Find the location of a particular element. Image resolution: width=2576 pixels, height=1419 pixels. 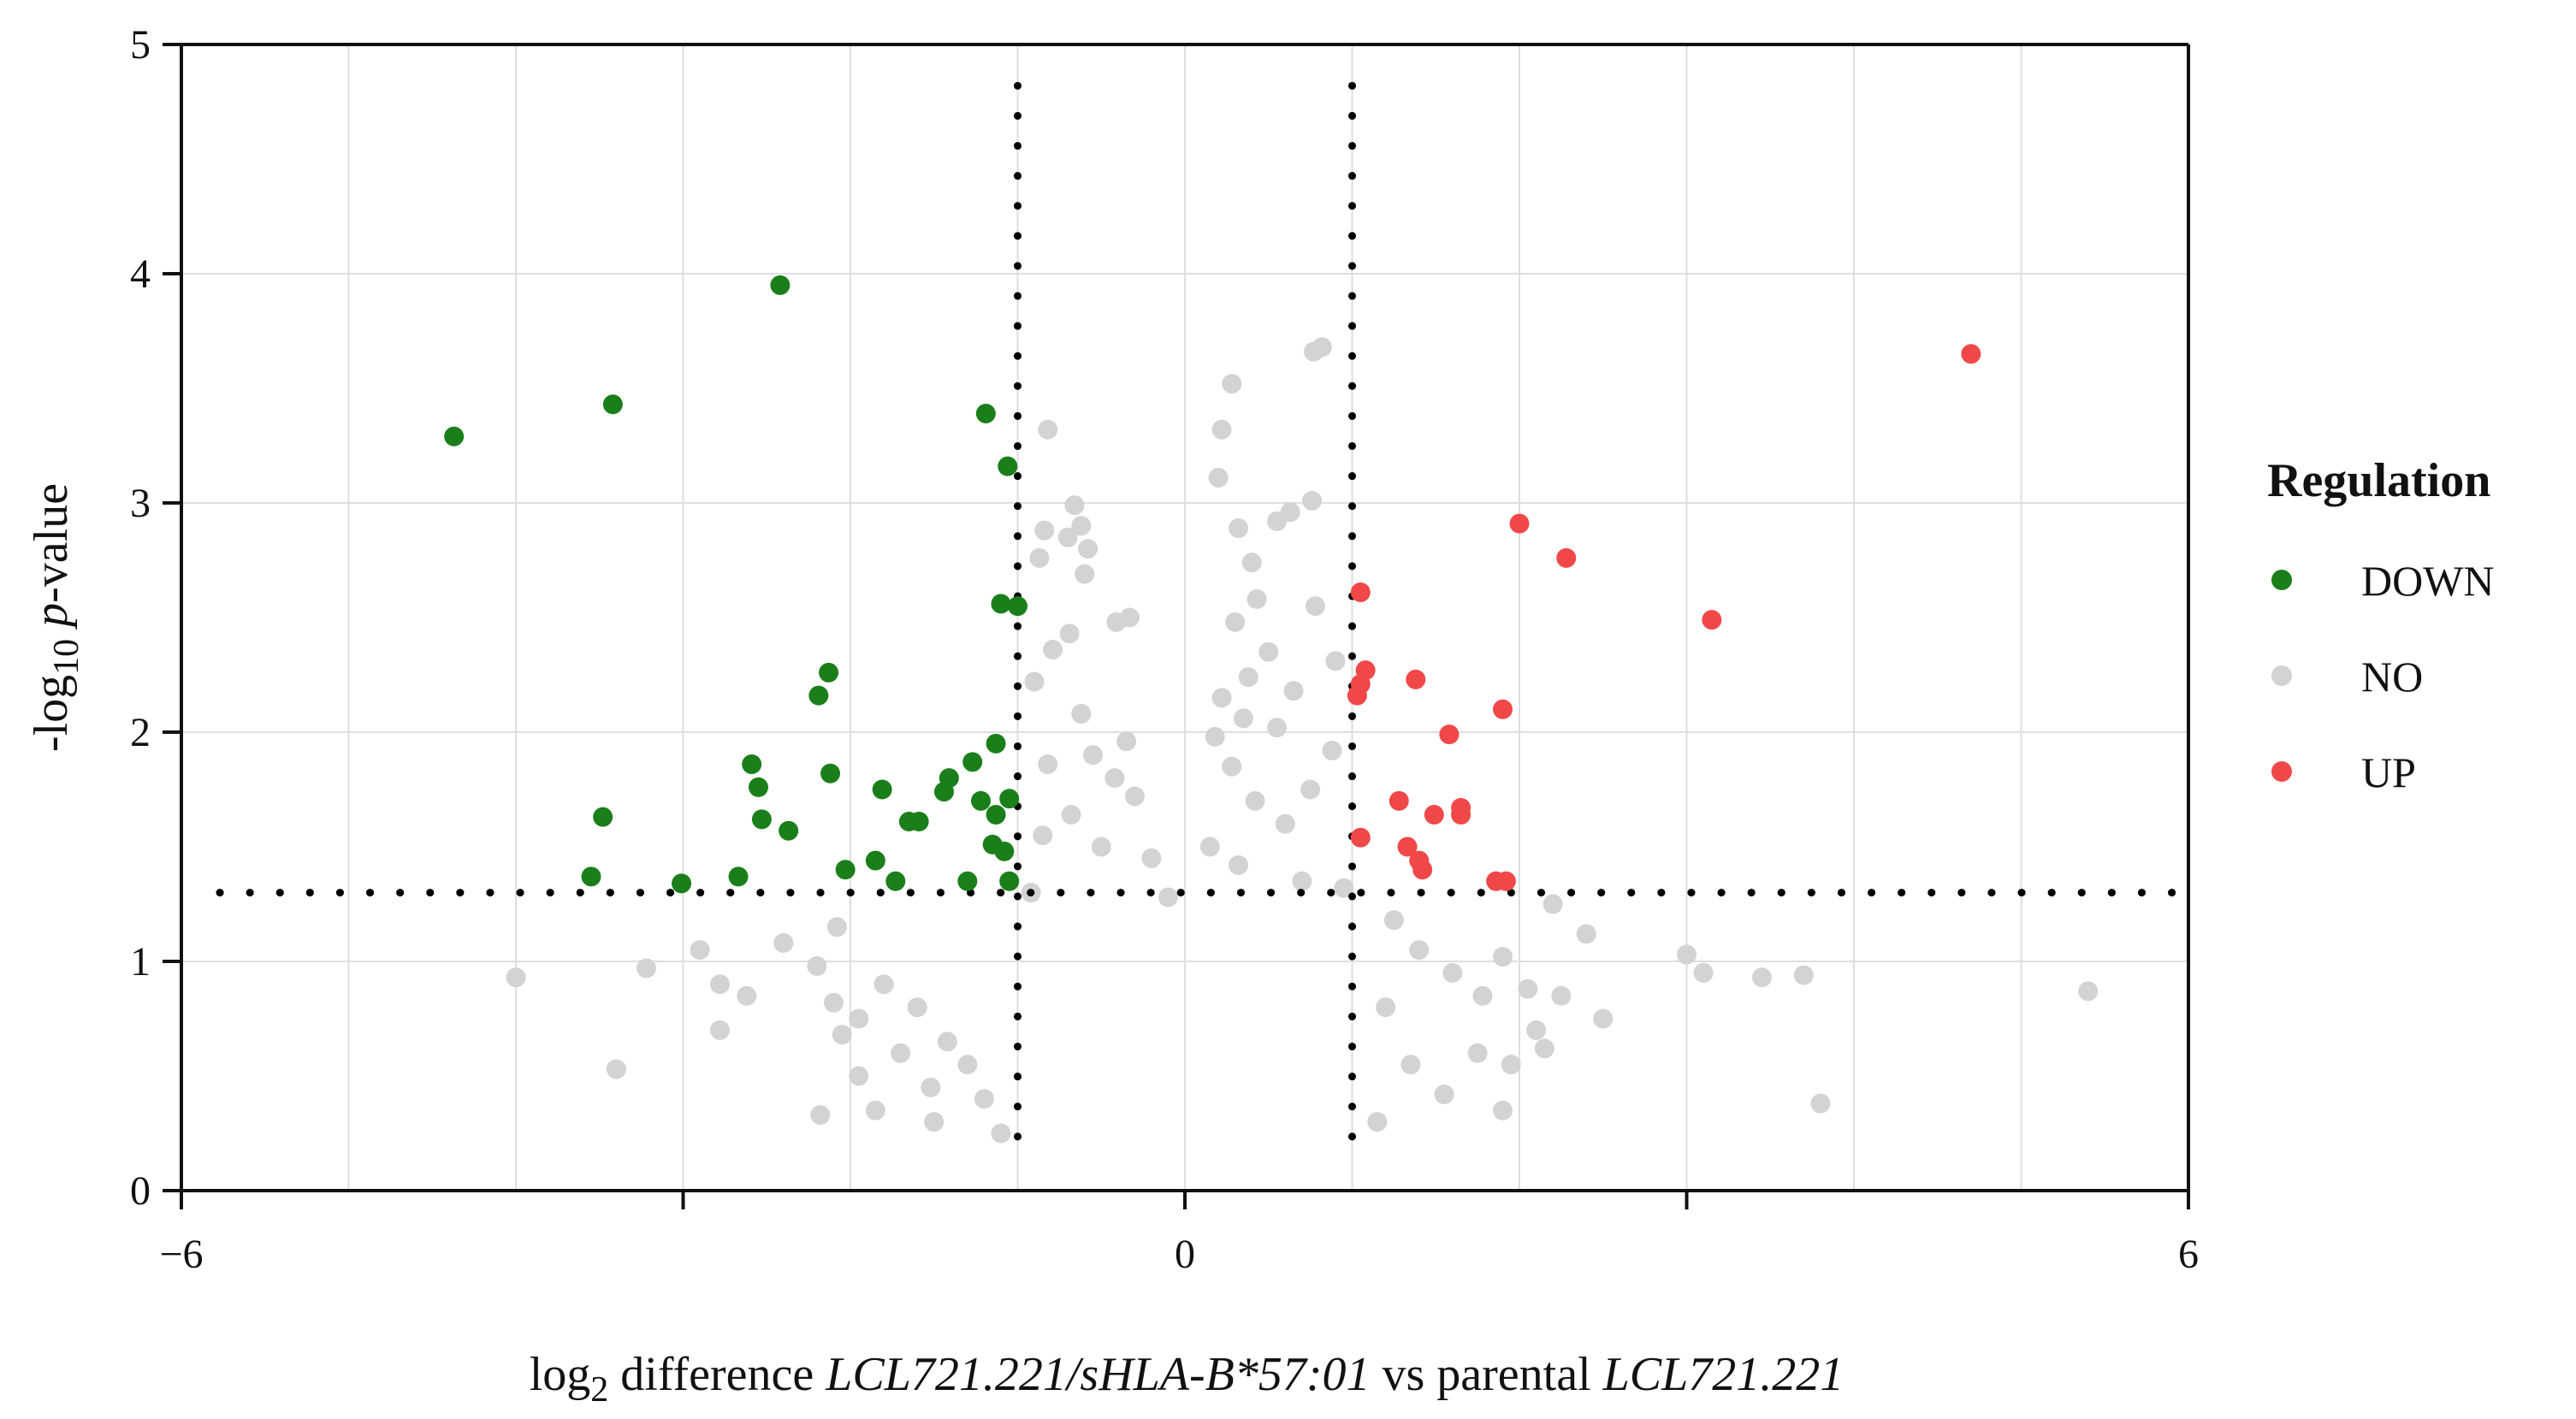

y-axis-title-part-3: p is located at coordinates (51, 616).